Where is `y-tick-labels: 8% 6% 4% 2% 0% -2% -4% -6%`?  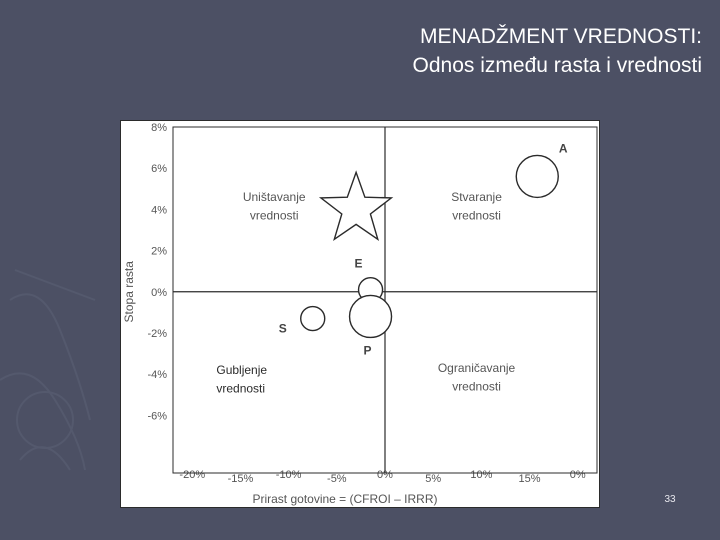
y-tick-labels: 8% 6% 4% 2% 0% -2% -4% -6% is located at coordinates (157, 272).